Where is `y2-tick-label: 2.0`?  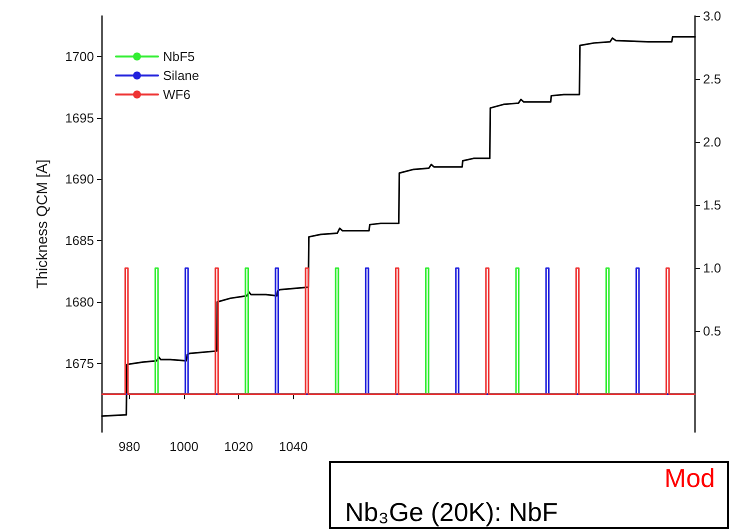
y2-tick-label: 2.0 is located at coordinates (712, 142).